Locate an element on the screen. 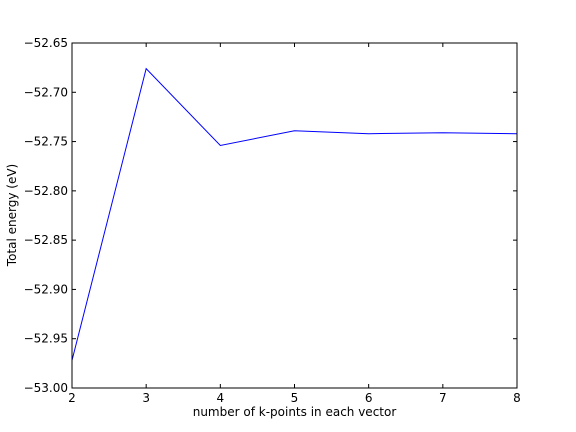 This screenshot has width=576, height=432. x-tick-label: 4 is located at coordinates (221, 398).